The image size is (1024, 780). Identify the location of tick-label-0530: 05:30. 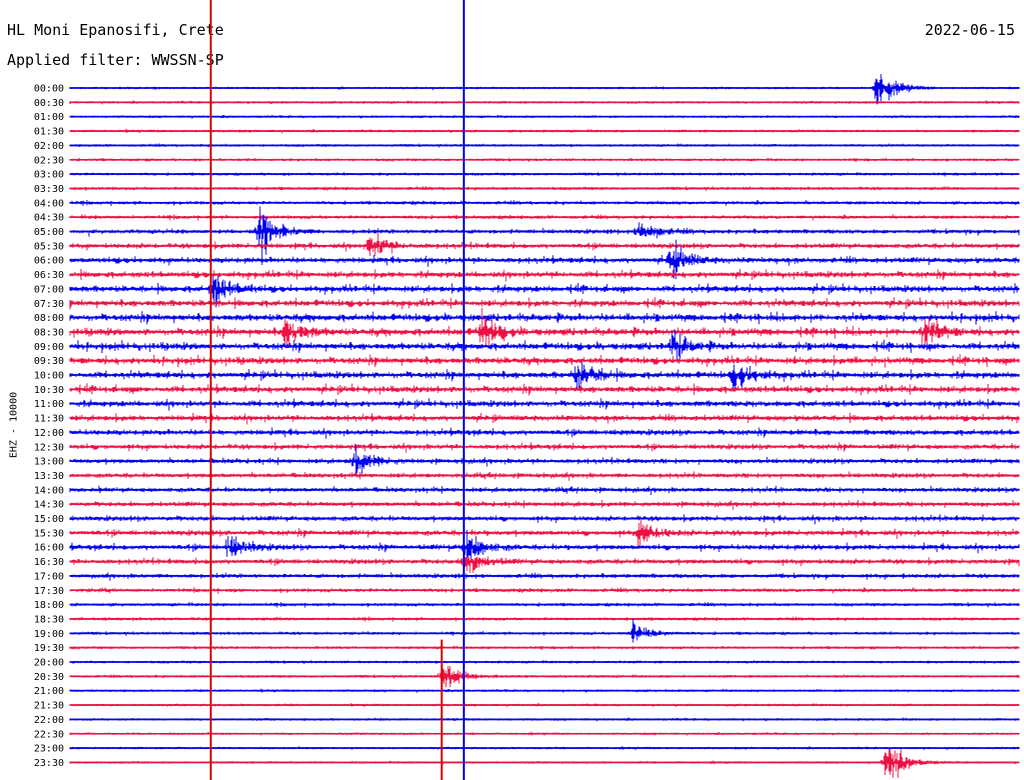
(49, 246).